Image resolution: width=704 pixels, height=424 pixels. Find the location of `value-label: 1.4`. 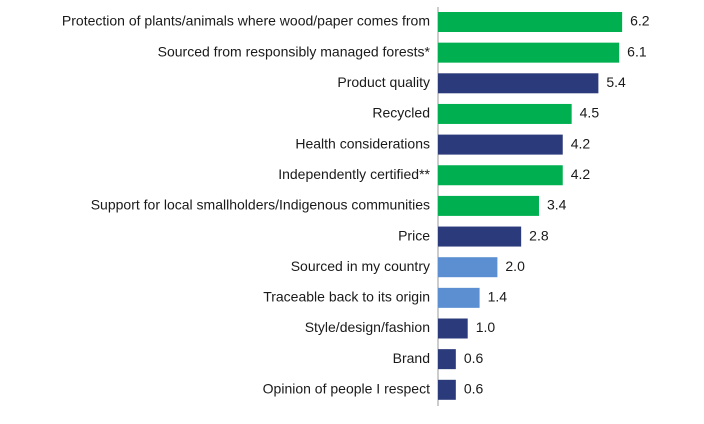

value-label: 1.4 is located at coordinates (498, 297).